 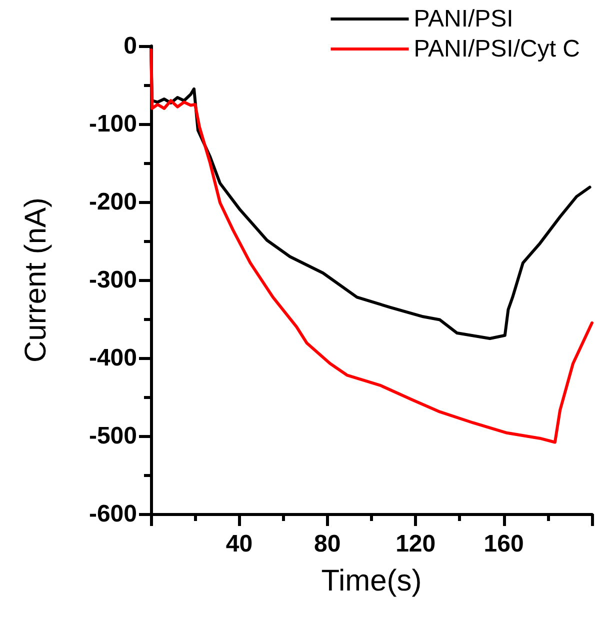 I want to click on y-tick-label: -500, so click(x=112, y=436).